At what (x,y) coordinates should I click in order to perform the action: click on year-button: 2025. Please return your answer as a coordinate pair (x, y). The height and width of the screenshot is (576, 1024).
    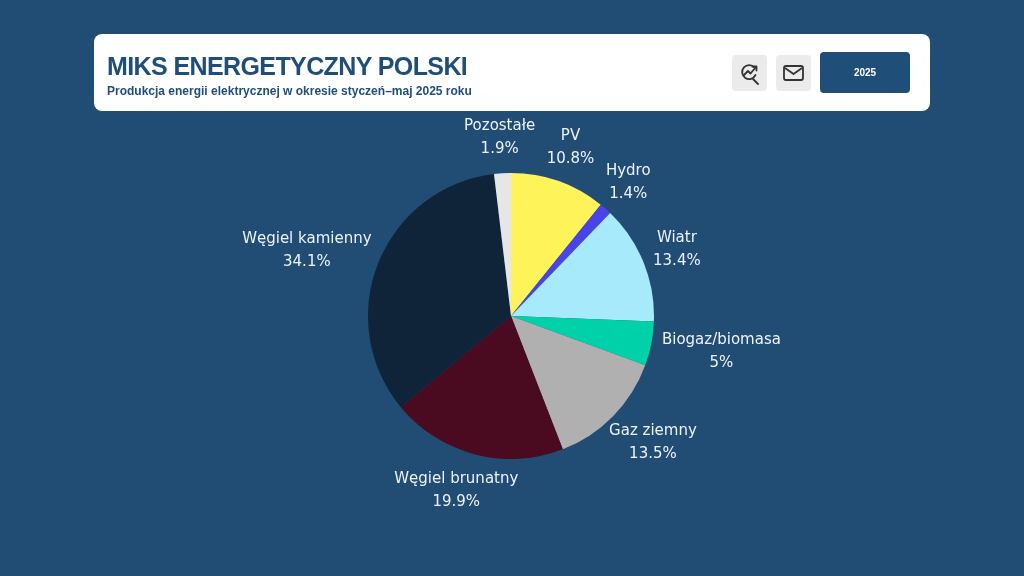
    Looking at the image, I should click on (865, 72).